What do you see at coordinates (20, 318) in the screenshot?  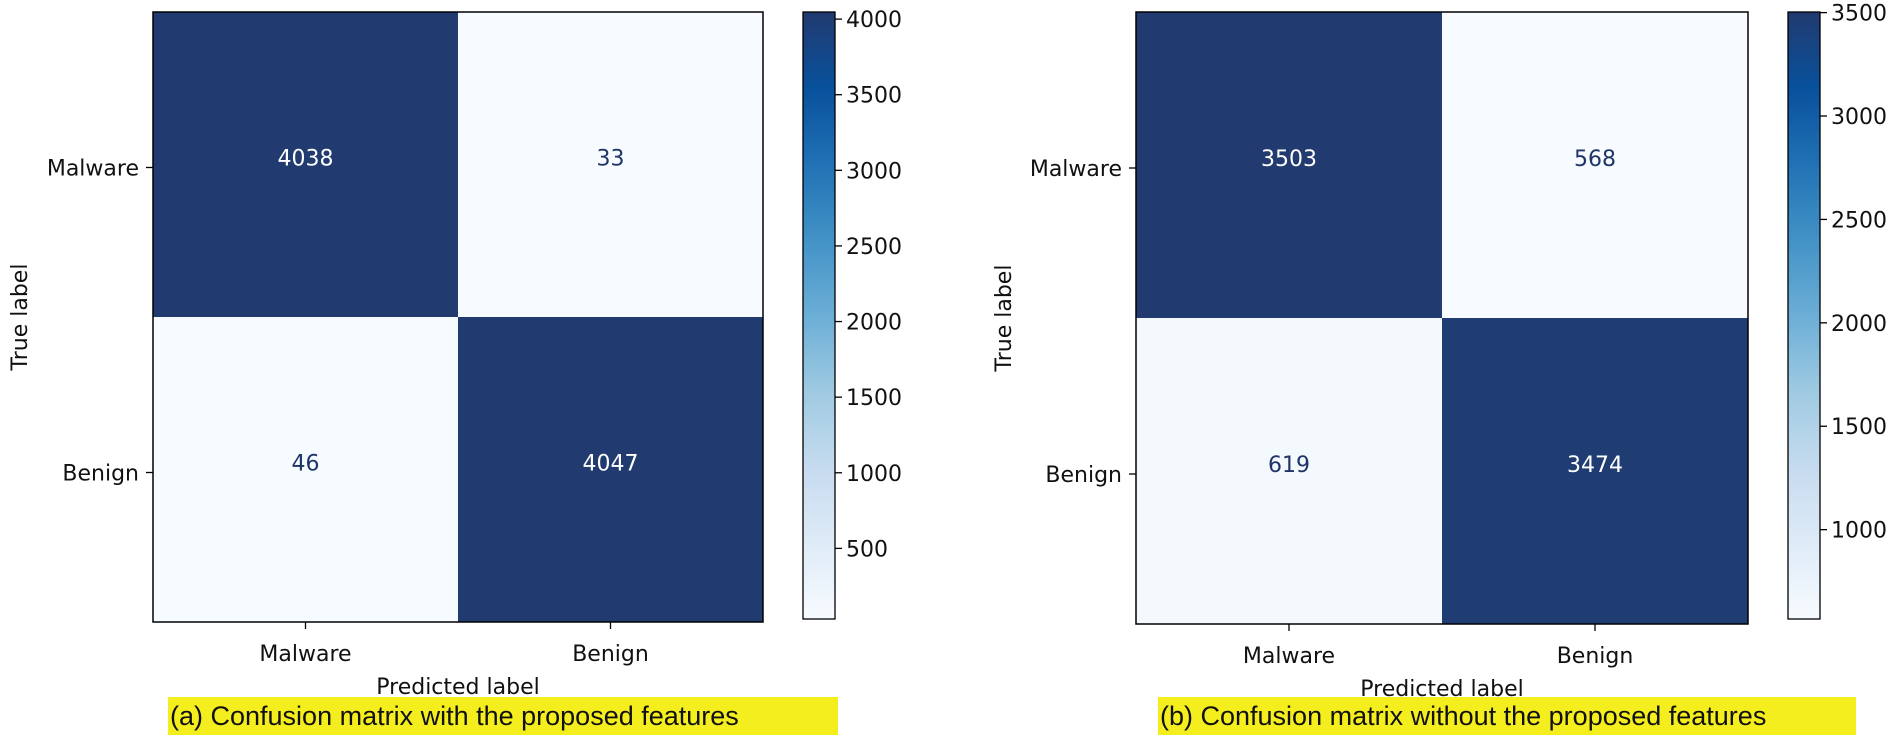 I see `y-axis-label-a: True label` at bounding box center [20, 318].